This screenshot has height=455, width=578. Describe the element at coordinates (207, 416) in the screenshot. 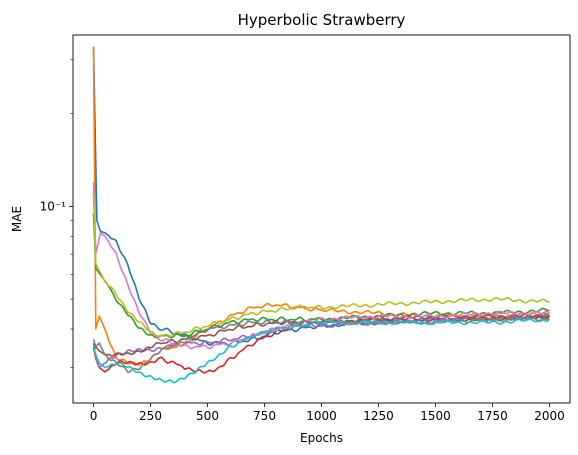

I see `x-tick-label: 500` at that location.